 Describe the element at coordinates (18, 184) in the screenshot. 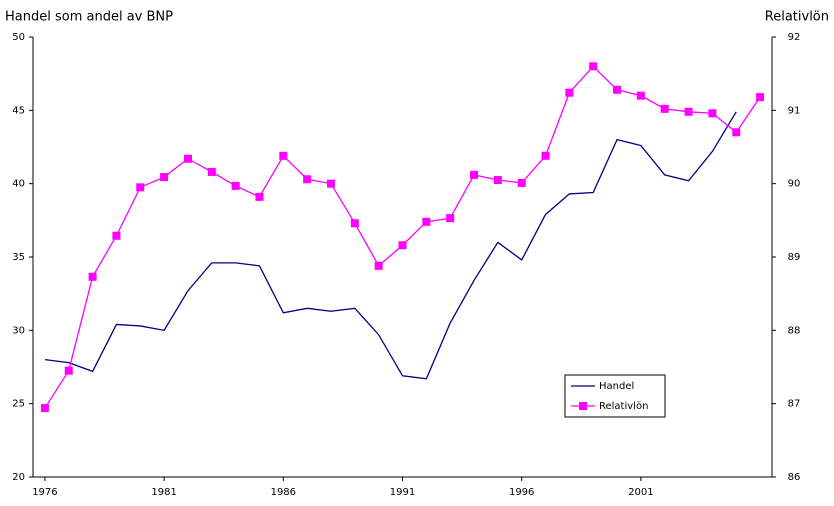

I see `y-tick-label: 40` at that location.